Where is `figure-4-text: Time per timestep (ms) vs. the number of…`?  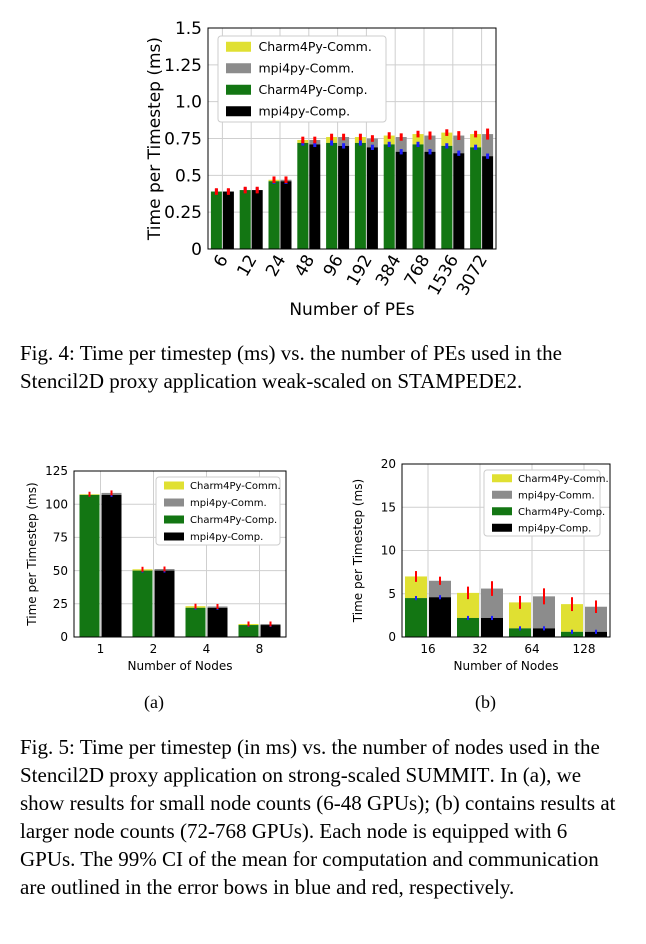 figure-4-text: Time per timestep (ms) vs. the number of… is located at coordinates (291, 367).